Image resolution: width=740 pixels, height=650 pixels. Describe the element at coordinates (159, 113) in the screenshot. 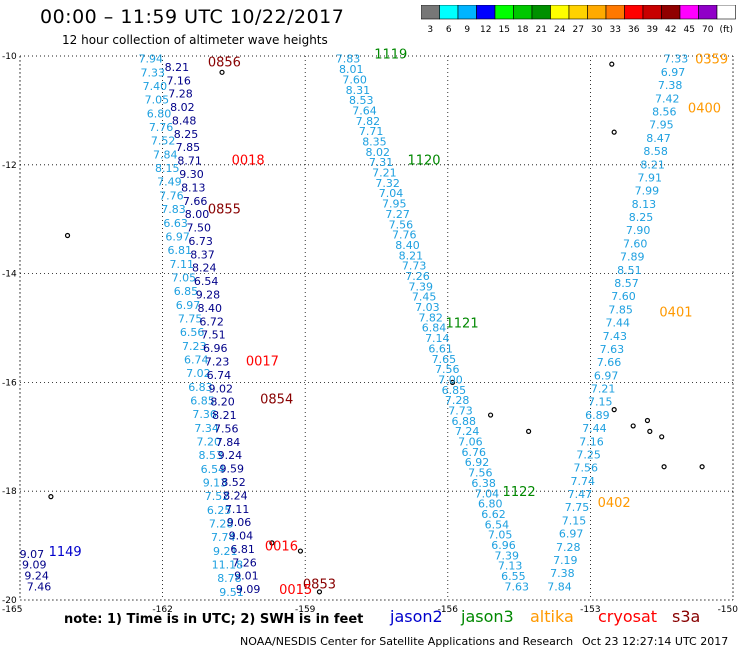

I see `swh-value: 6.80` at that location.